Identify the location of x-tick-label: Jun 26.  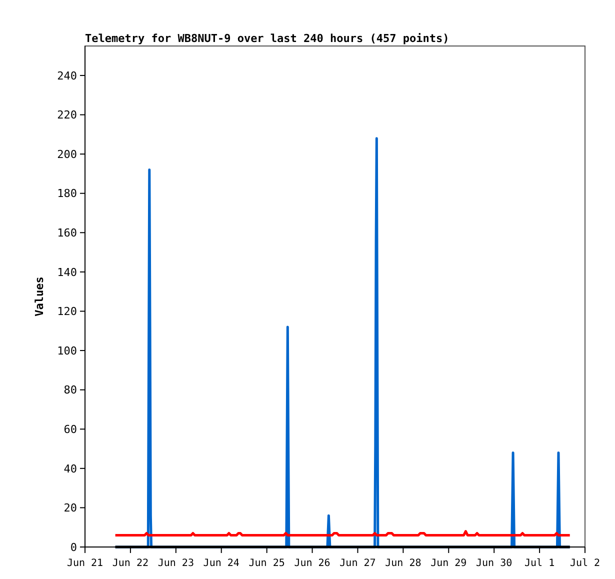
(312, 563).